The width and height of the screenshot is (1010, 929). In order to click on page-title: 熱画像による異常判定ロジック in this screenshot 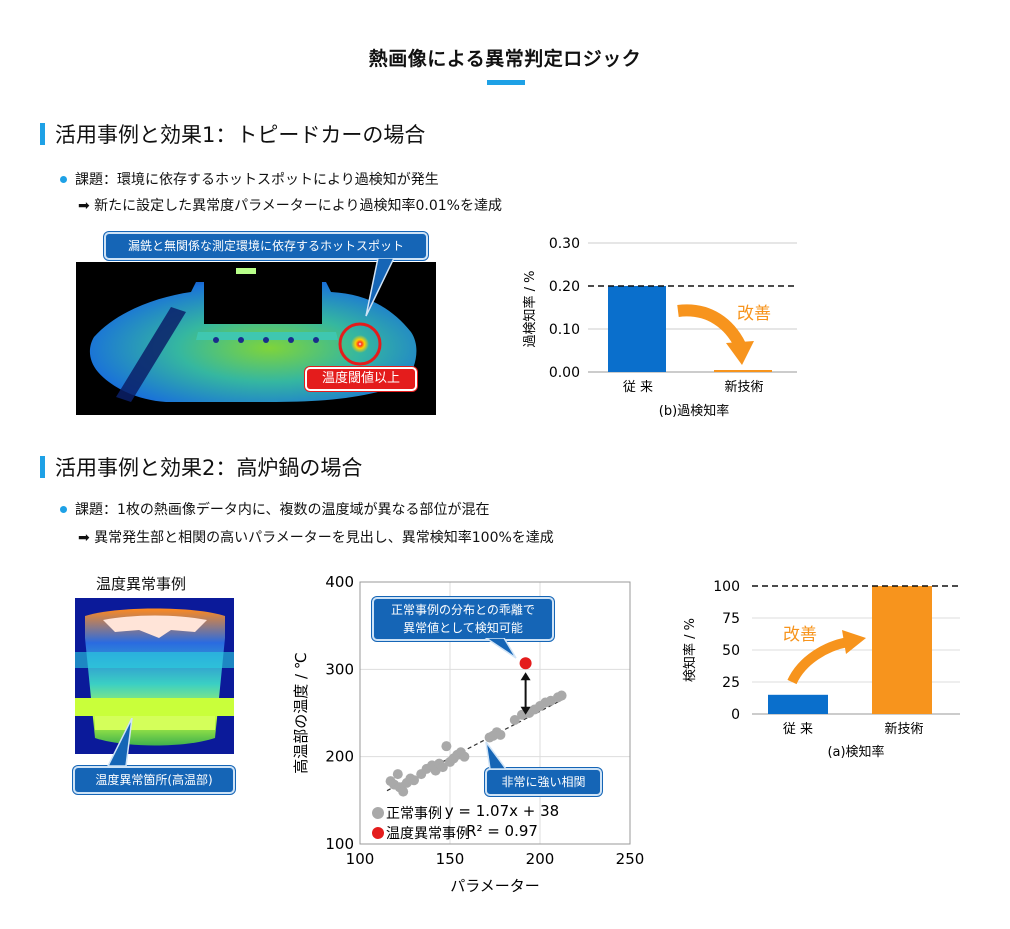, I will do `click(505, 59)`.